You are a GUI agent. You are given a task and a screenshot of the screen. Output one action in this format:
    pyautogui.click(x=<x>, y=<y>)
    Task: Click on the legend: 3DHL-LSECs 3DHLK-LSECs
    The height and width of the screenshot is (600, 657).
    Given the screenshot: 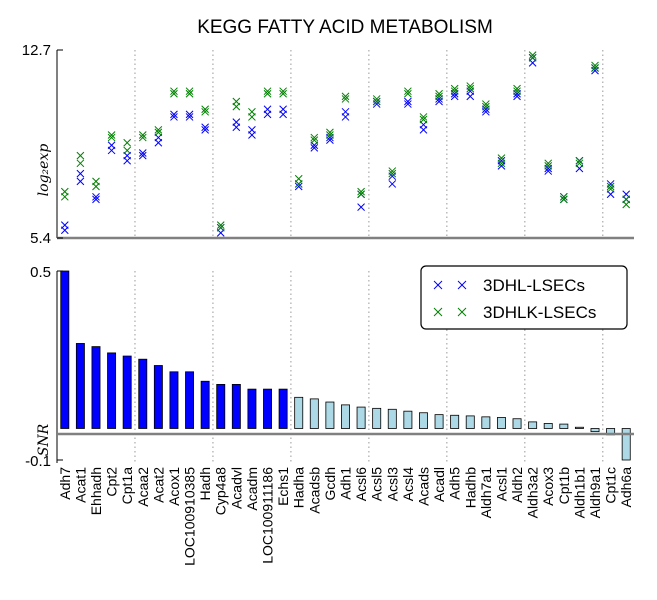 What is the action you would take?
    pyautogui.click(x=524, y=297)
    